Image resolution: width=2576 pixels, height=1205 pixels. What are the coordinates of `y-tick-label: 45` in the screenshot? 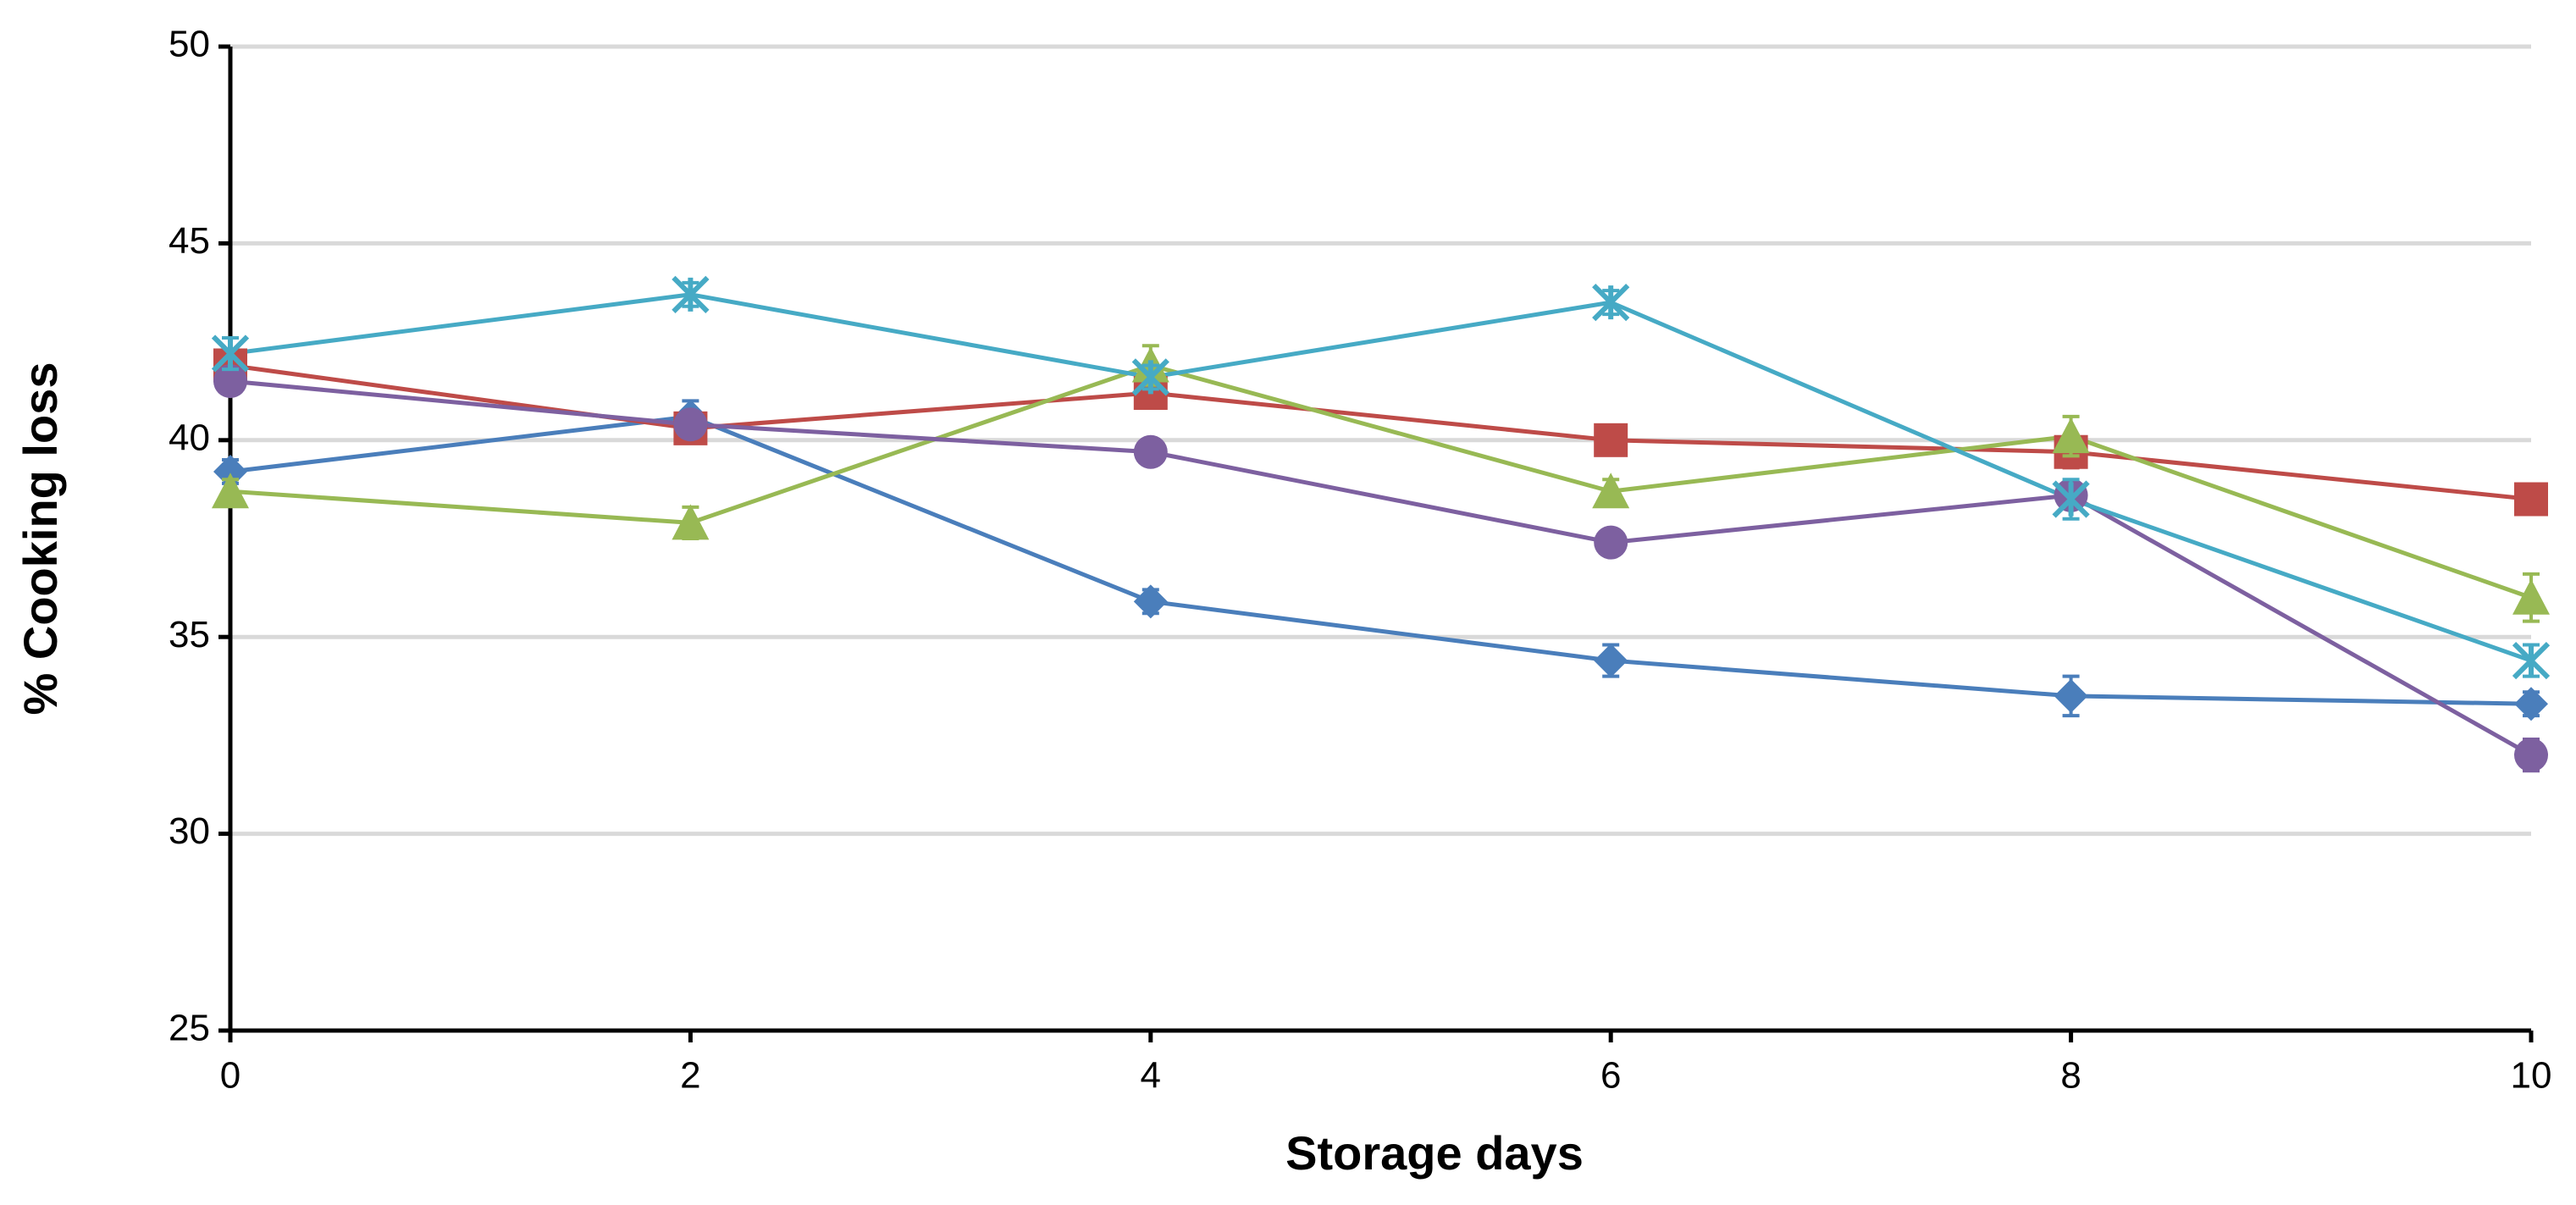 It's located at (190, 241).